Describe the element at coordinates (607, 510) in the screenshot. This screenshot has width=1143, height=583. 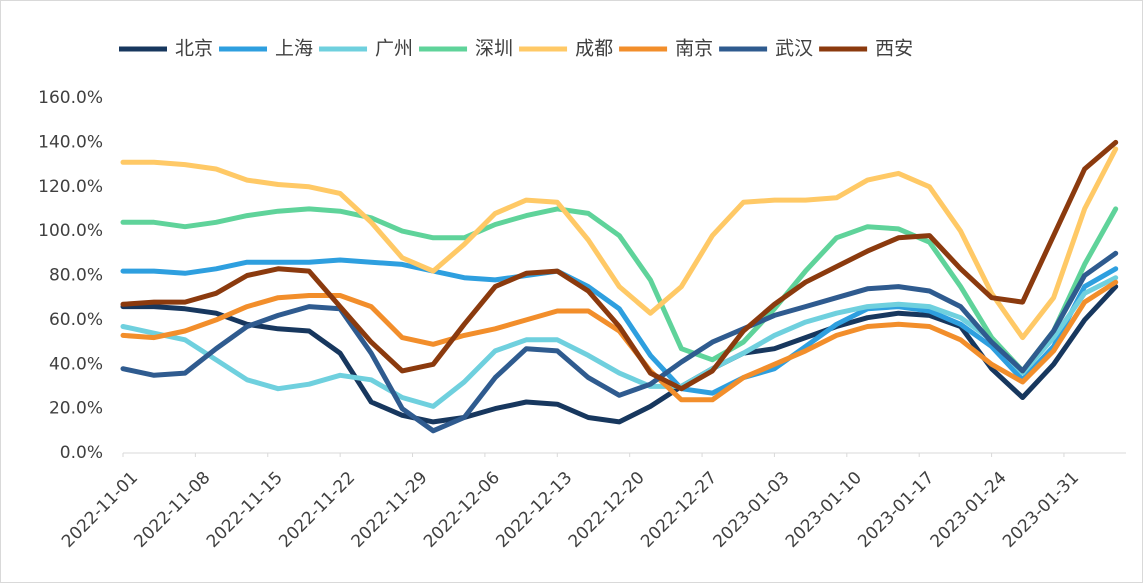
I see `x-tick-label: 2022-12-20` at that location.